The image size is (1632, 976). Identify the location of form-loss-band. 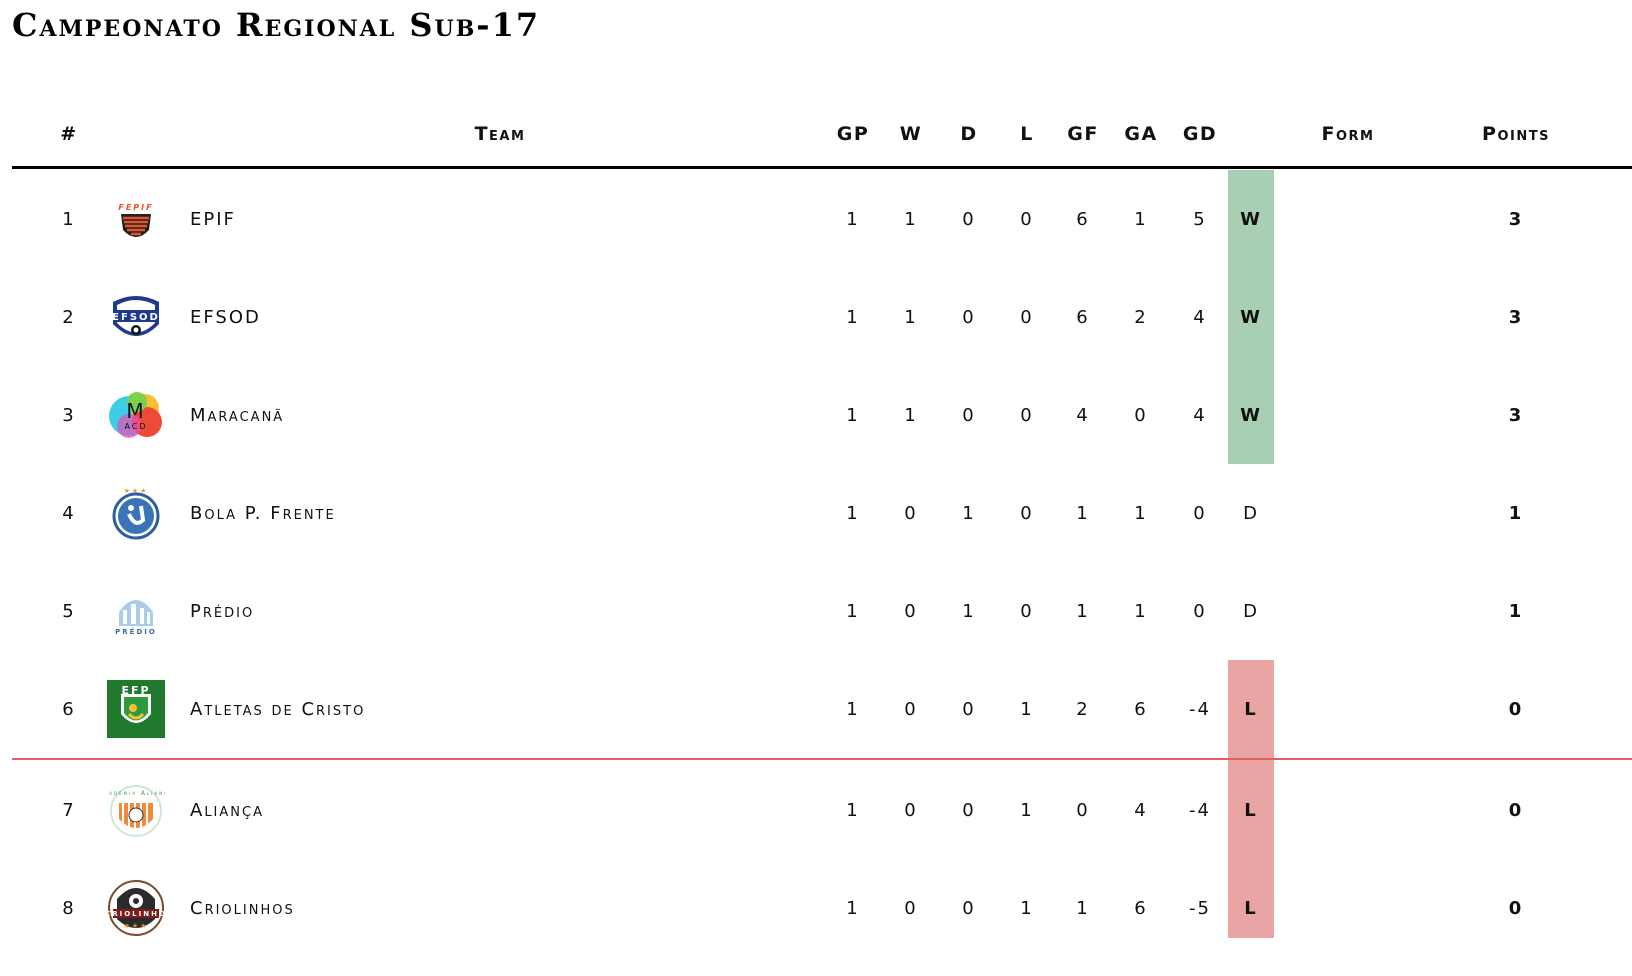
(1251, 799).